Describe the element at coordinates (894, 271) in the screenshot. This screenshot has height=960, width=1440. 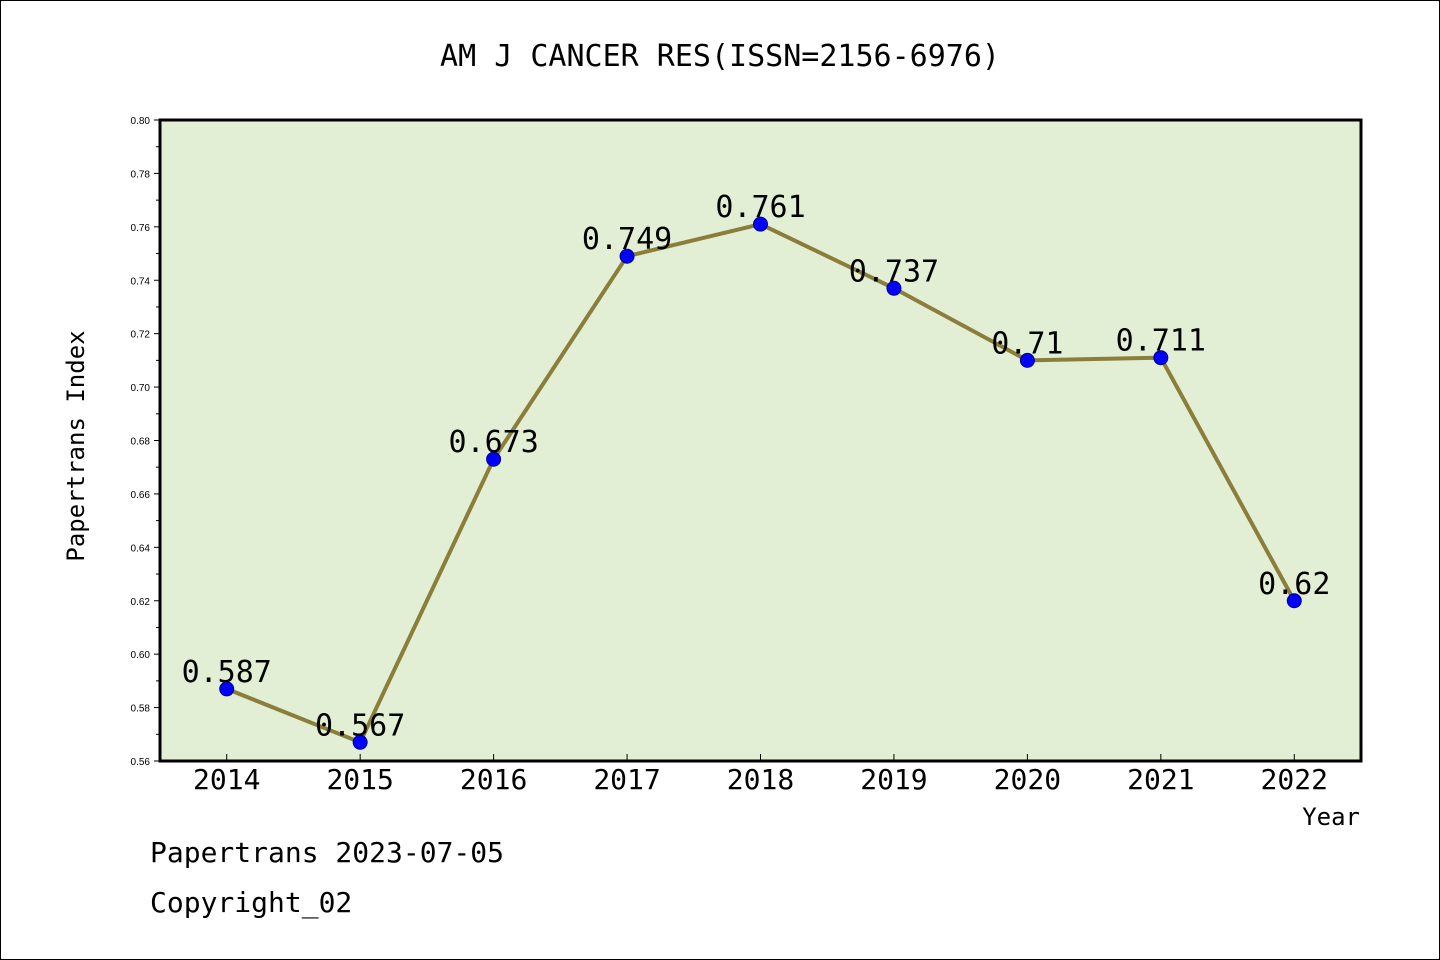
I see `data-label: 0.737` at that location.